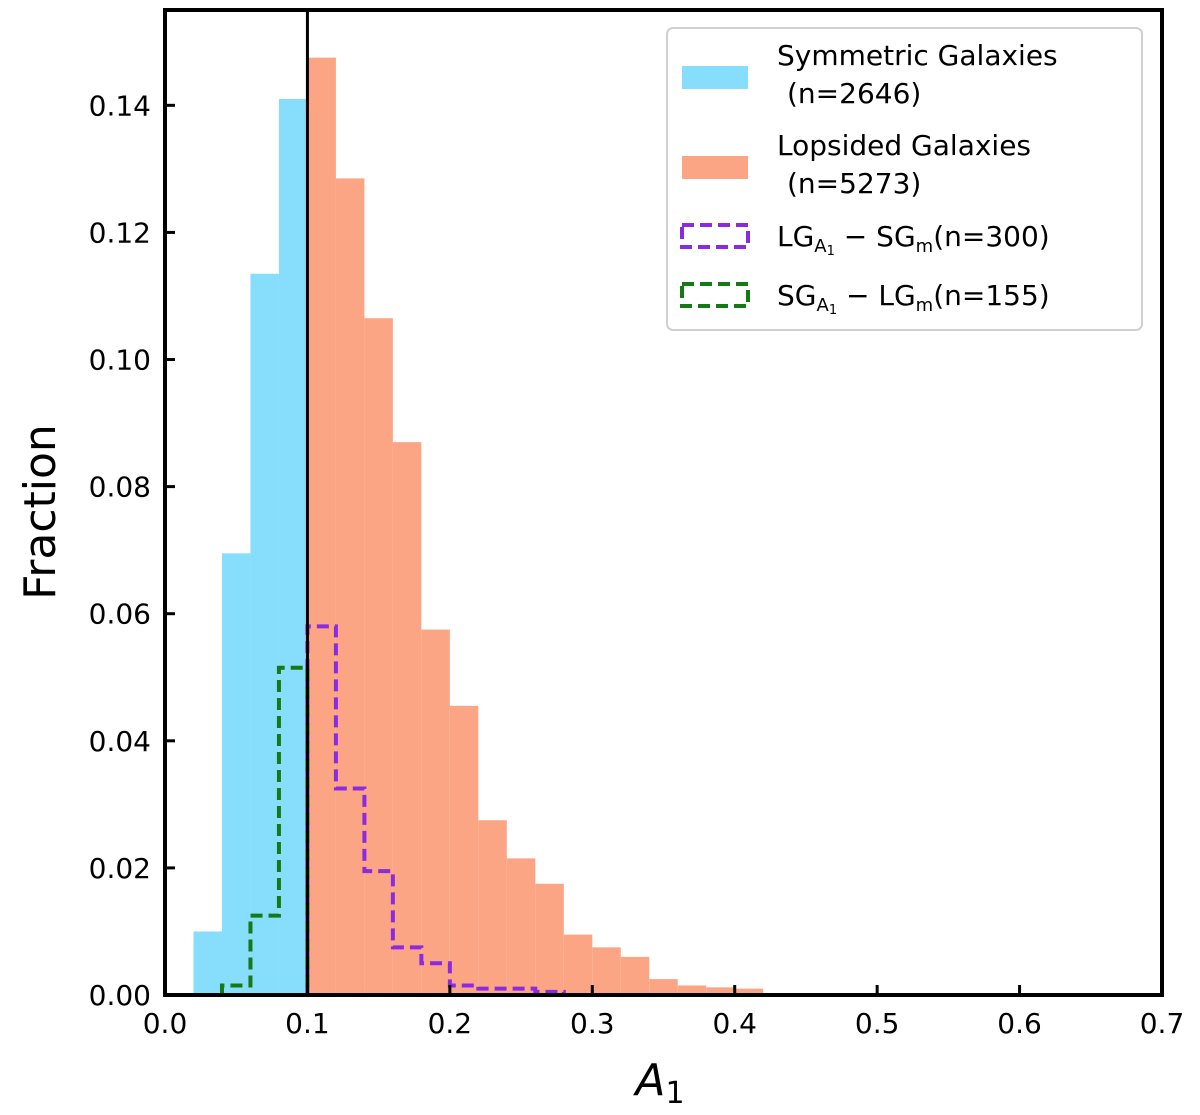 This screenshot has height=1115, width=1200. What do you see at coordinates (120, 487) in the screenshot?
I see `y-tick-label: 0.08` at bounding box center [120, 487].